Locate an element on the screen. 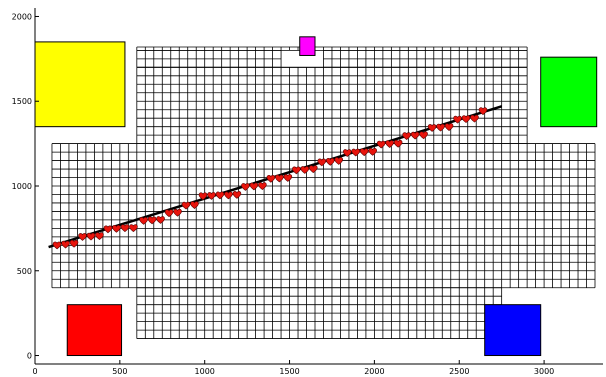  x-tick-label: 1500 is located at coordinates (289, 371).